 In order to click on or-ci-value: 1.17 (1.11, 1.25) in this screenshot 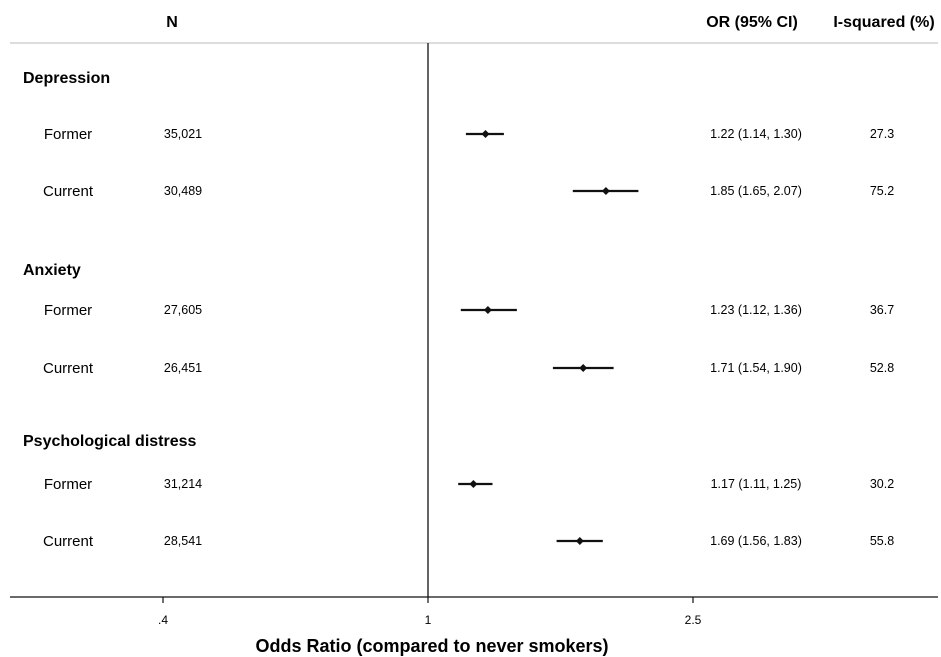, I will do `click(756, 484)`.